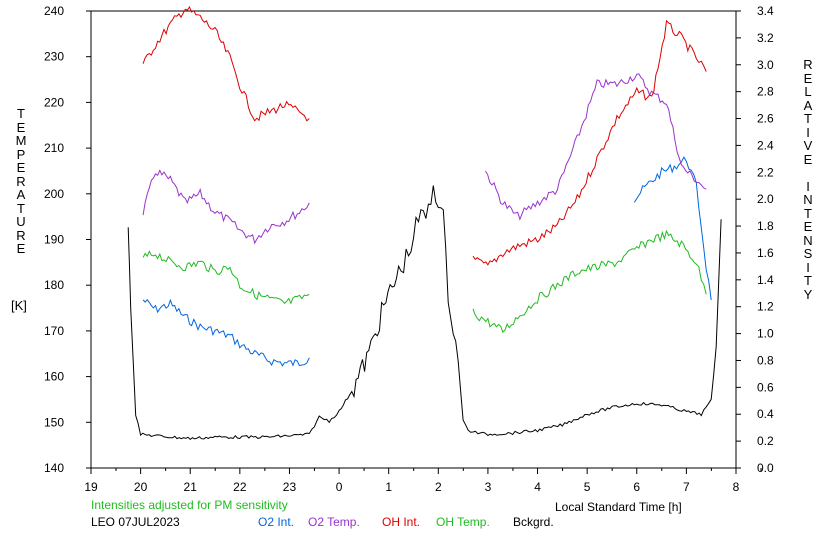 The height and width of the screenshot is (535, 828). I want to click on left-axis-unit: [K], so click(19, 305).